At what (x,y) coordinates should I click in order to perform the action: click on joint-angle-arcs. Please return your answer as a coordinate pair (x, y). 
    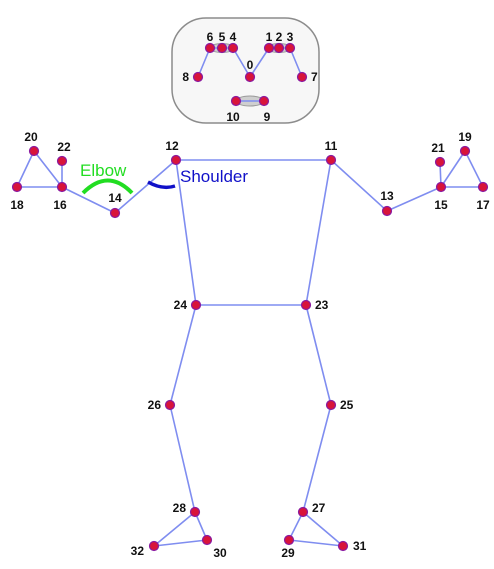
    Looking at the image, I should click on (128, 186).